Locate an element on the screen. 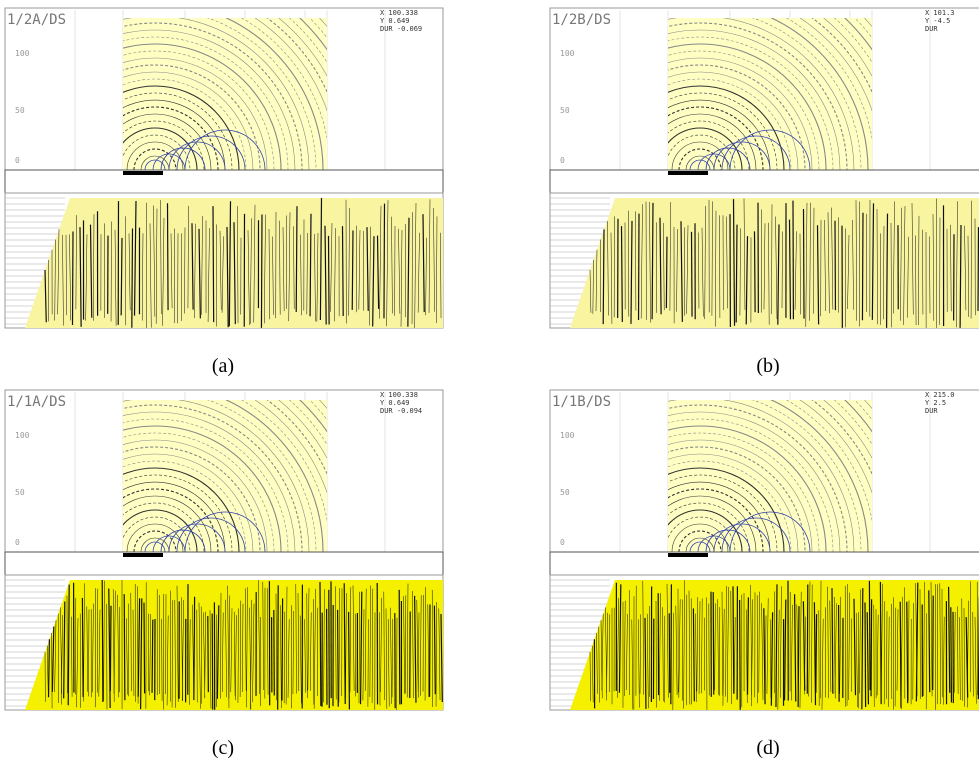  readout: DUR is located at coordinates (931, 29).